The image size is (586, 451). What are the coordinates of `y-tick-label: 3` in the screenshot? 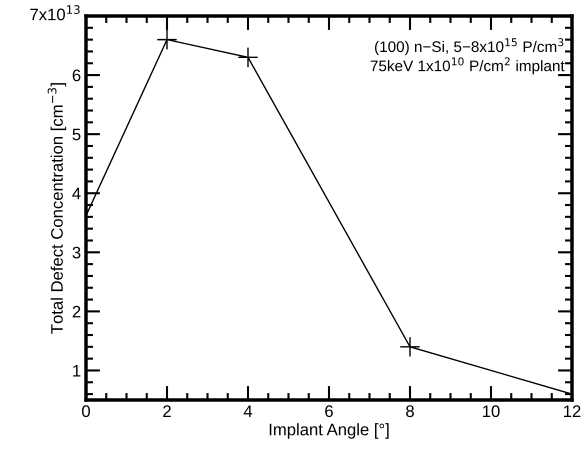 It's located at (76, 252).